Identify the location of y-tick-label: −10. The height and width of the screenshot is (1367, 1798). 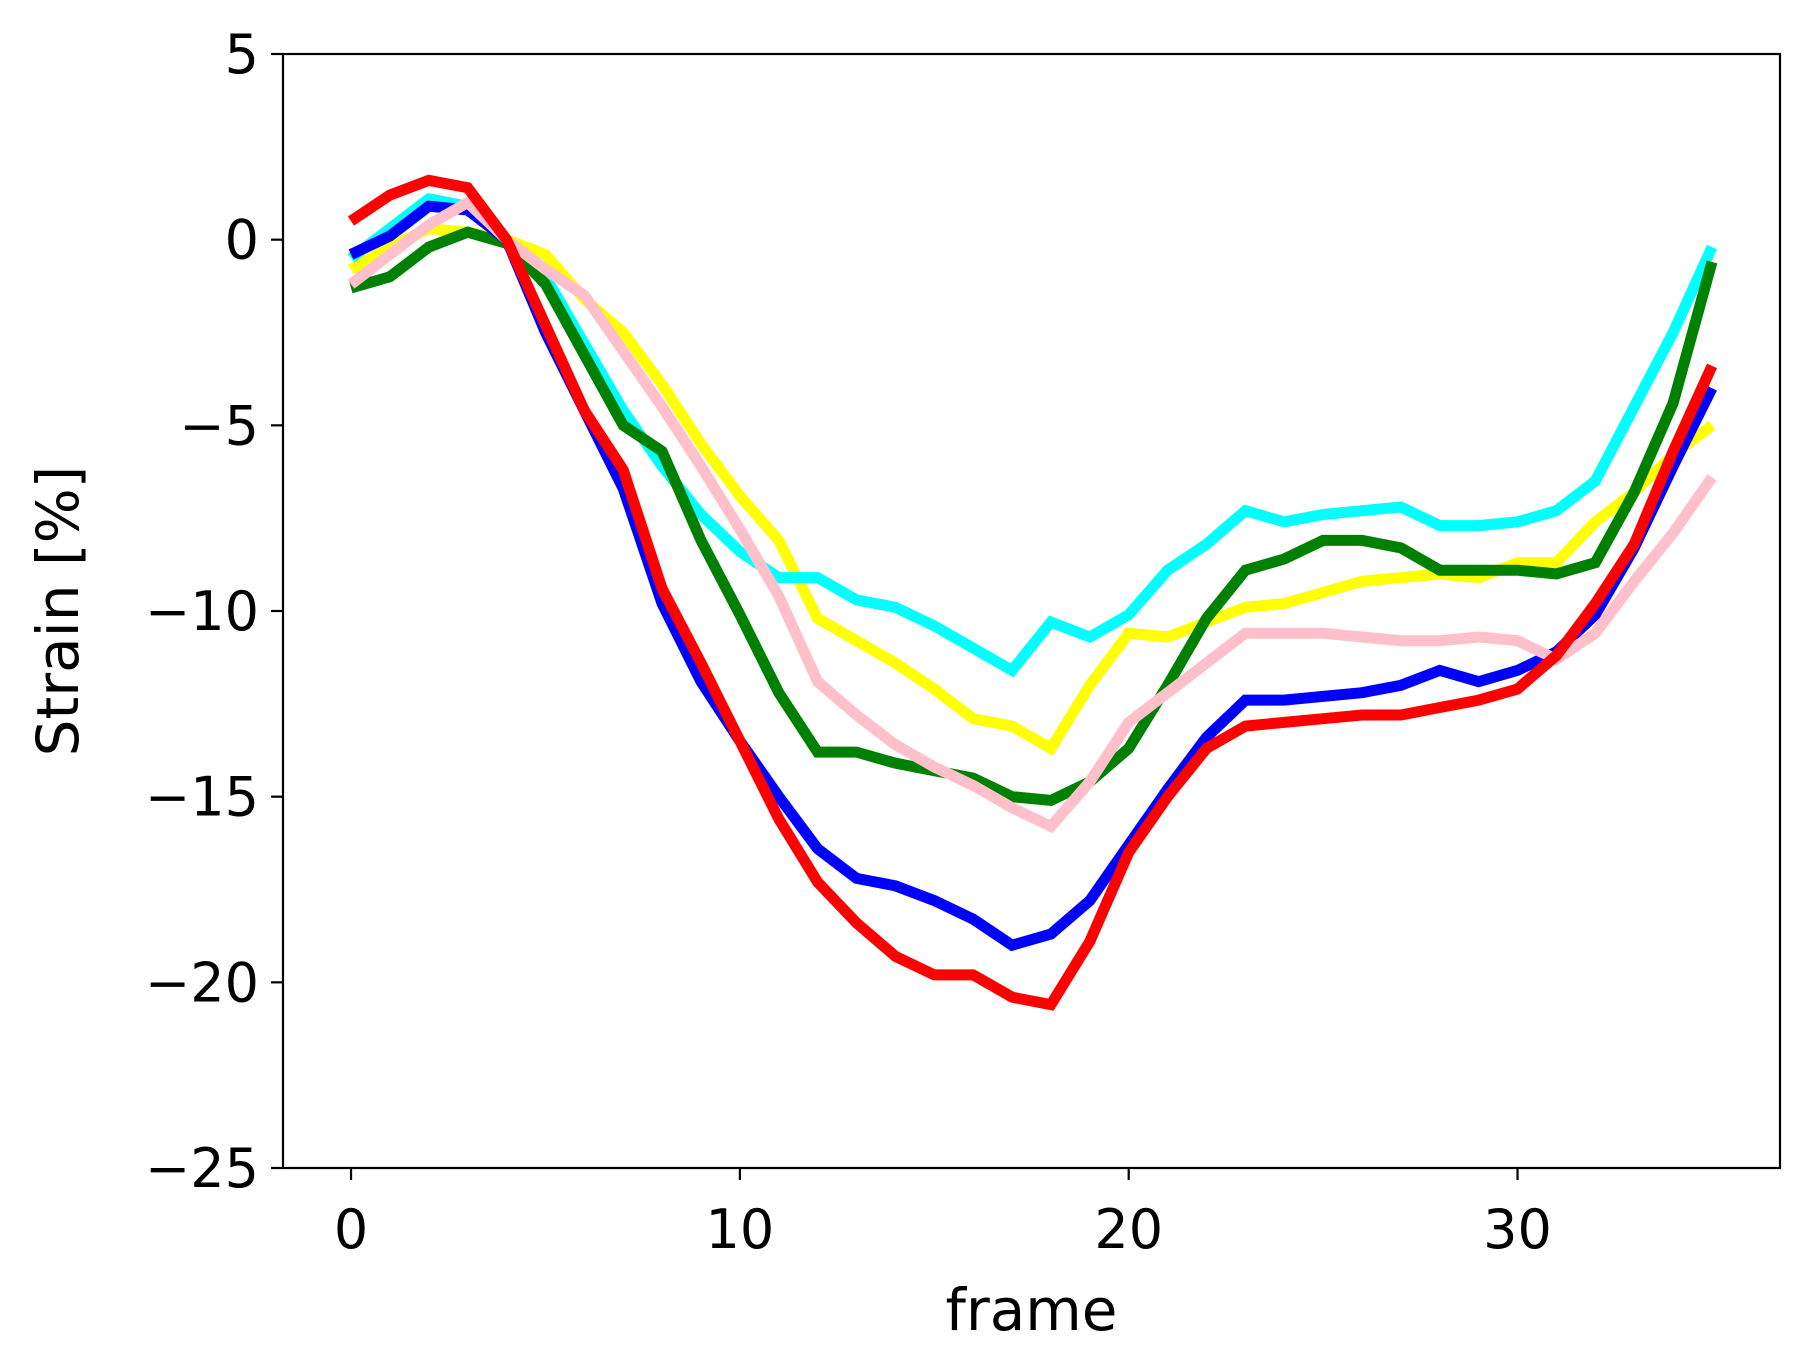
(202, 611).